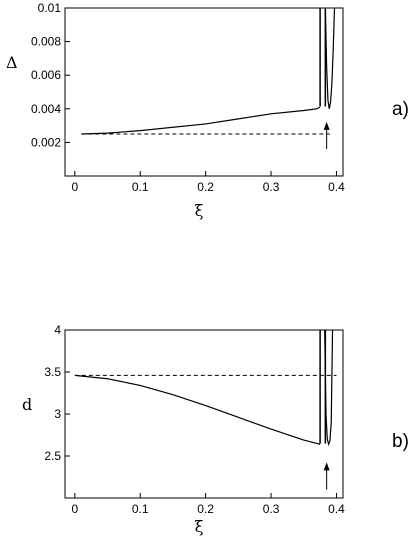 The image size is (415, 540). Describe the element at coordinates (201, 120) in the screenshot. I see `series-line-a` at that location.